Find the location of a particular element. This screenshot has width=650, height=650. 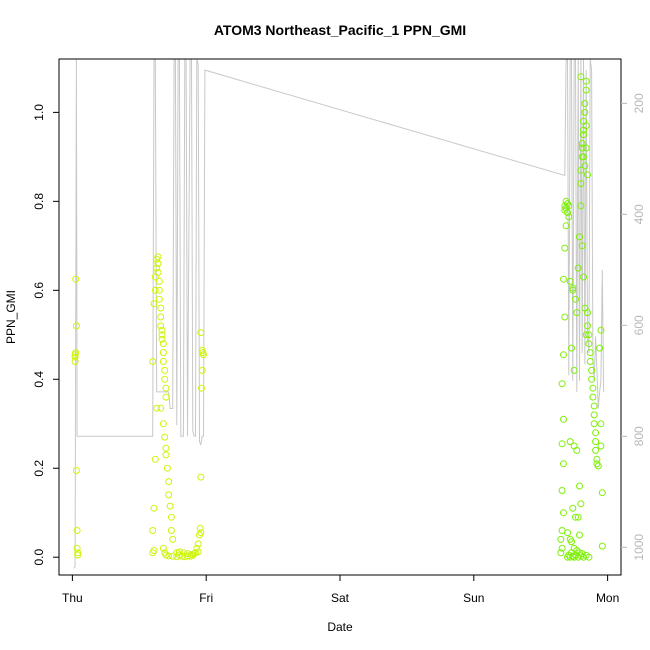

x-axis-label: Date is located at coordinates (340, 627).